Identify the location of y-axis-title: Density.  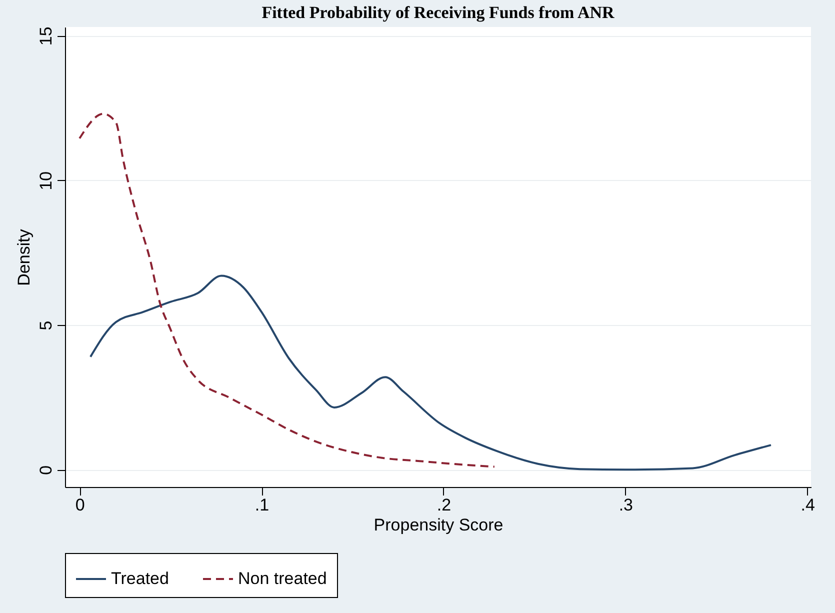
(24, 257).